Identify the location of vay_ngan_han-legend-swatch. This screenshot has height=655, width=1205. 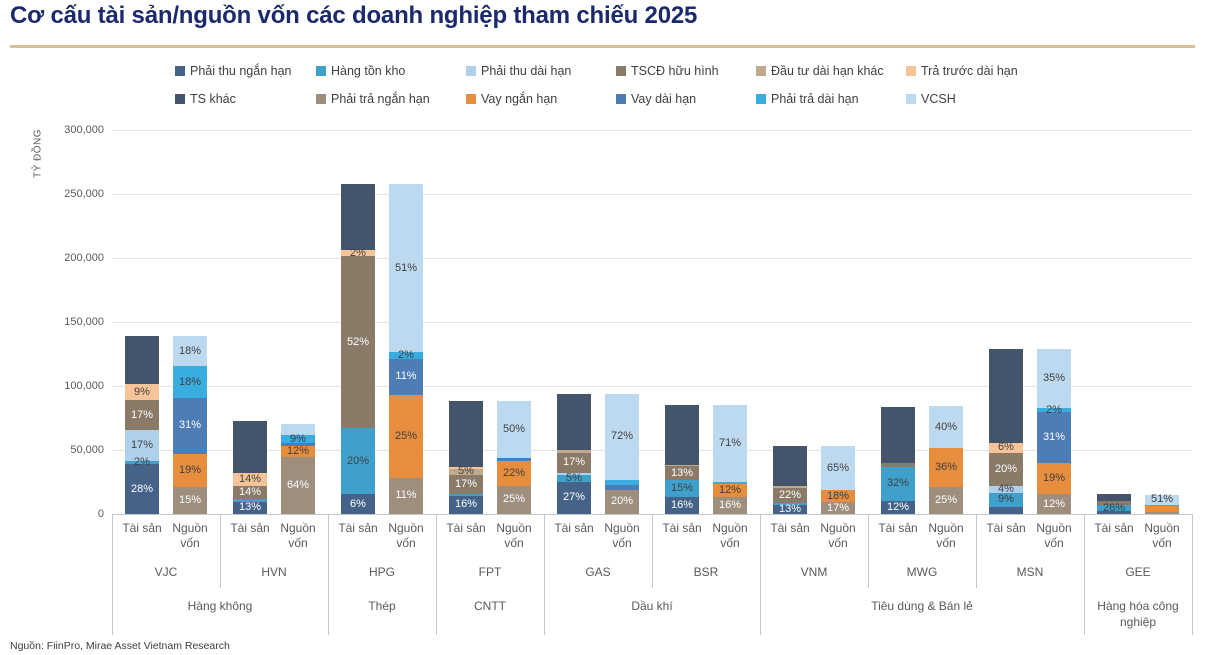
(471, 99).